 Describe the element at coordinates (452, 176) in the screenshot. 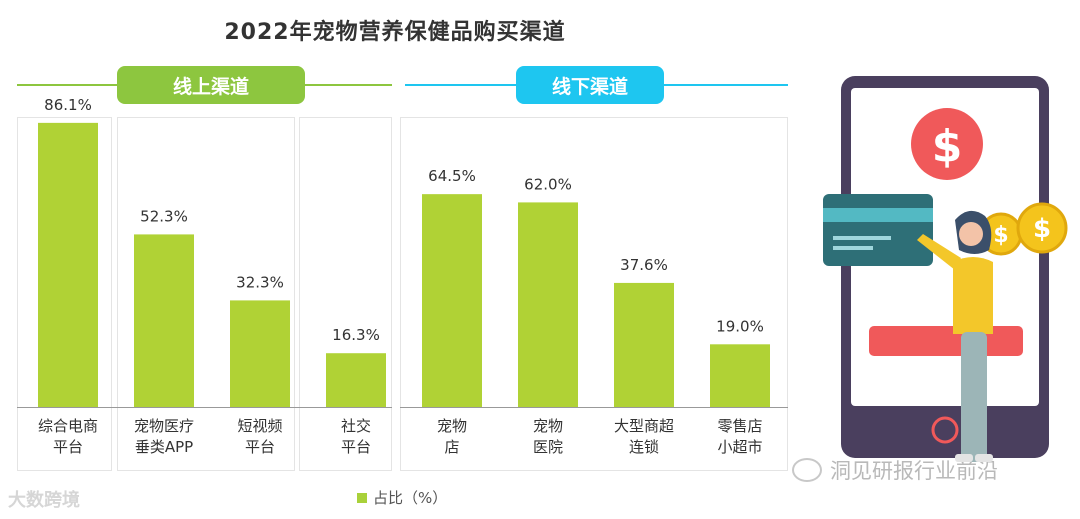

I see `bar-value-label-4: 64.5%` at that location.